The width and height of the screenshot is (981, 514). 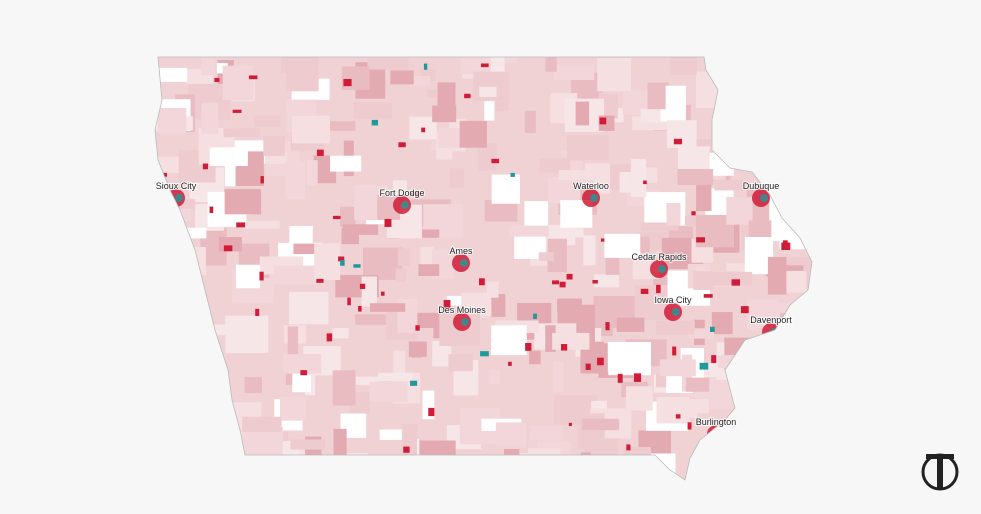 What do you see at coordinates (716, 422) in the screenshot?
I see `city-label: Burlington` at bounding box center [716, 422].